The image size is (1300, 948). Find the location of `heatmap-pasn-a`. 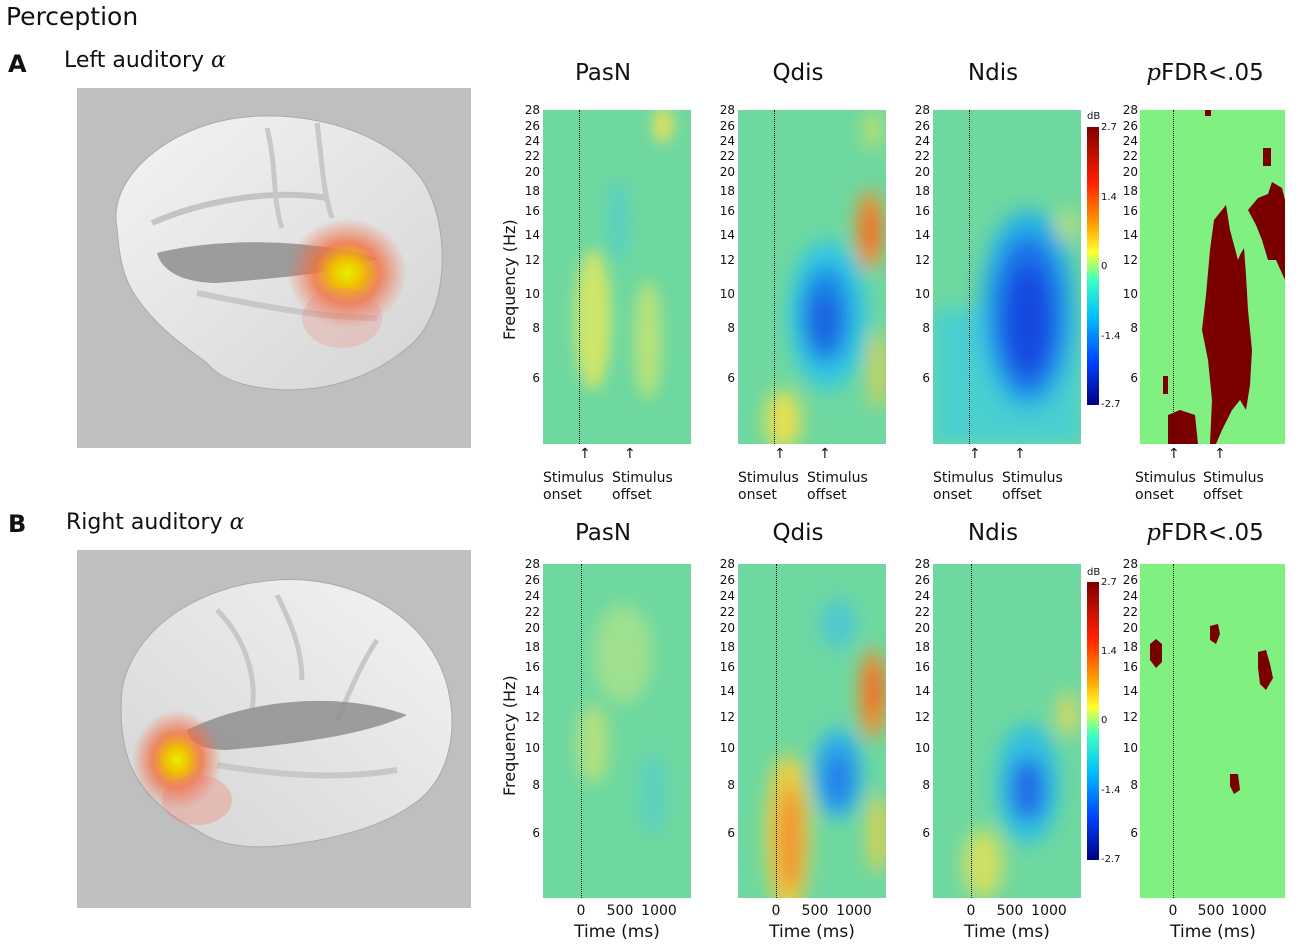

heatmap-pasn-a is located at coordinates (617, 277).